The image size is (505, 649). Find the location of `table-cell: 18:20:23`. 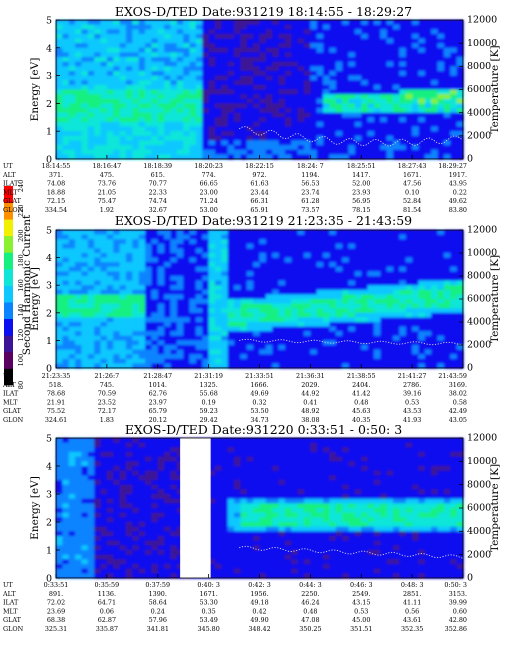

table-cell: 18:20:23 is located at coordinates (208, 166).